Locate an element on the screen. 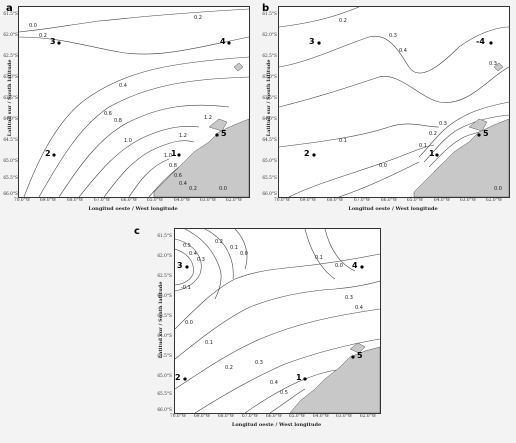 The height and width of the screenshot is (443, 516). contour-label: -0.1 is located at coordinates (186, 288).